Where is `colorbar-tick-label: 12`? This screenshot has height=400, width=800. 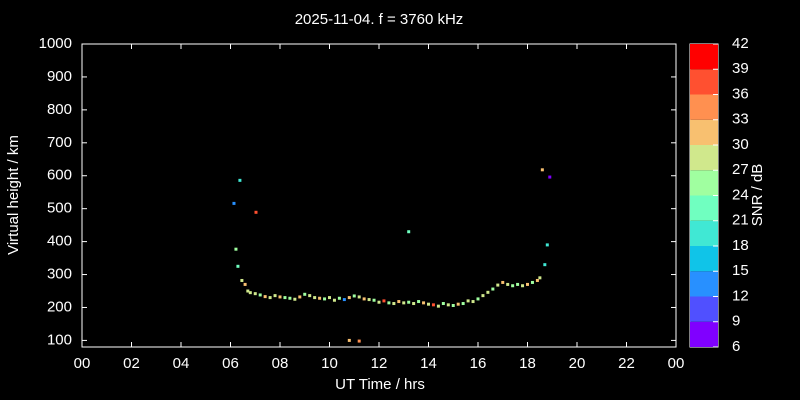
colorbar-tick-label: 12 is located at coordinates (740, 295).